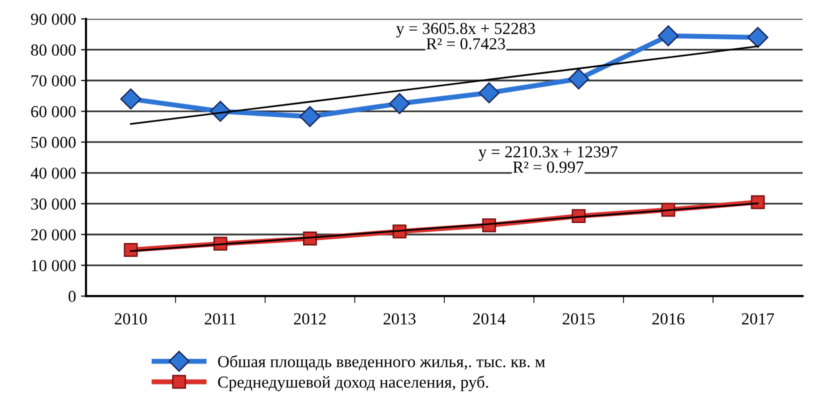  I want to click on x-tick-label: 2013, so click(400, 318).